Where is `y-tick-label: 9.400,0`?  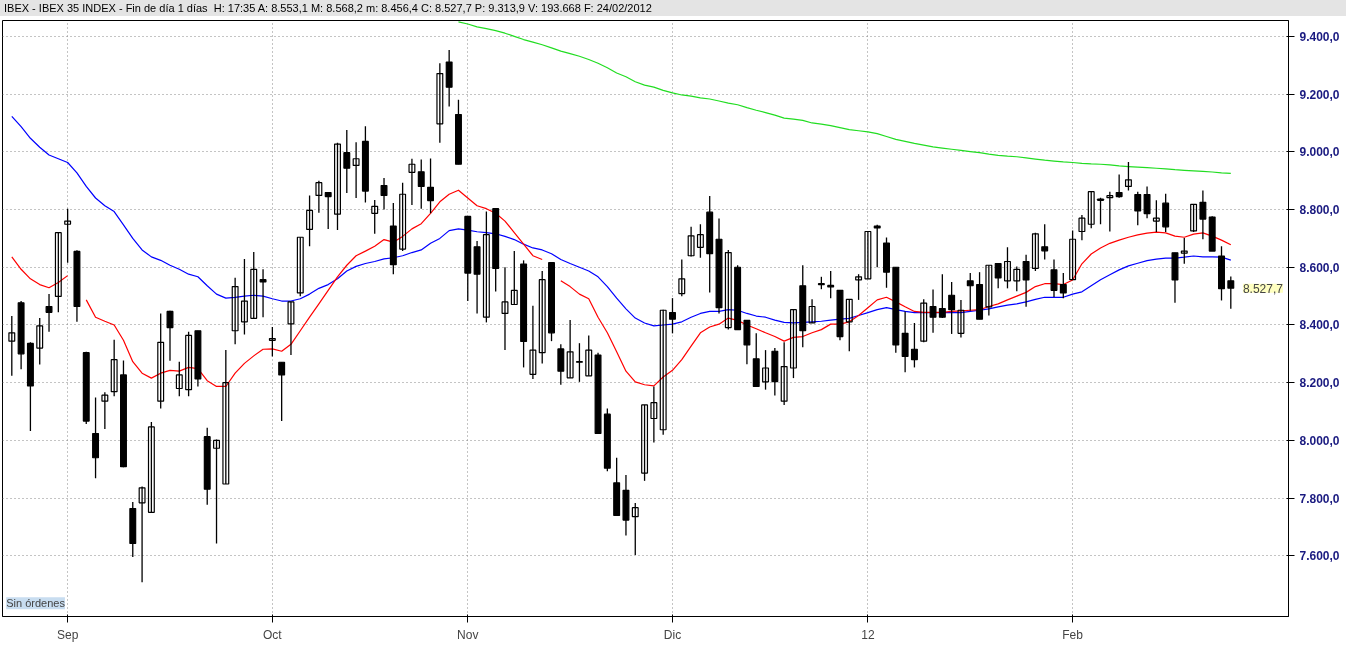
y-tick-label: 9.400,0 is located at coordinates (1319, 36).